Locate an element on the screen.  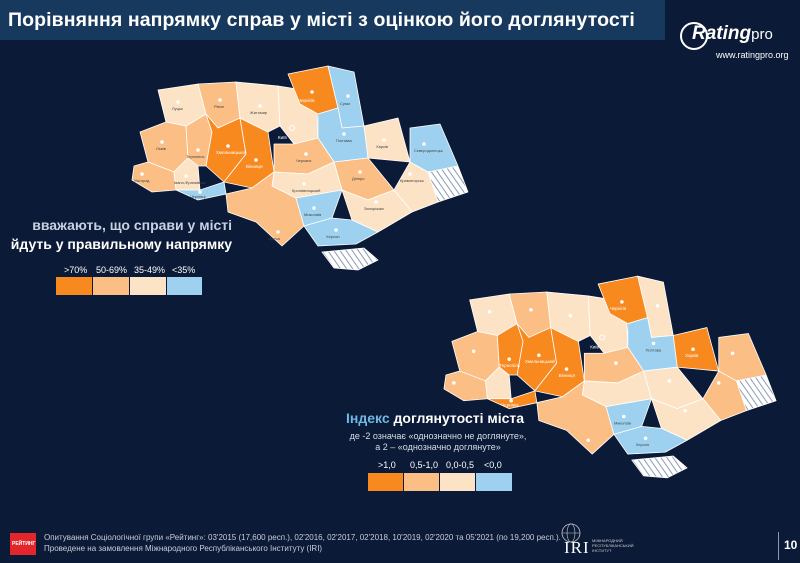
map1-caption-line1: вважають, що справи у місті is located at coordinates (132, 225).